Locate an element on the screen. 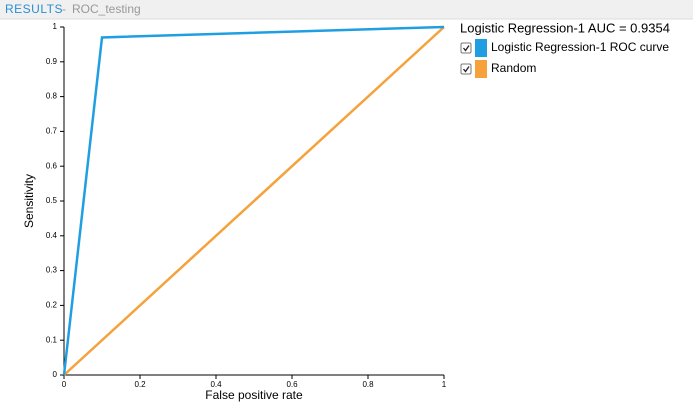  result-name: ROC_testing is located at coordinates (106, 9).